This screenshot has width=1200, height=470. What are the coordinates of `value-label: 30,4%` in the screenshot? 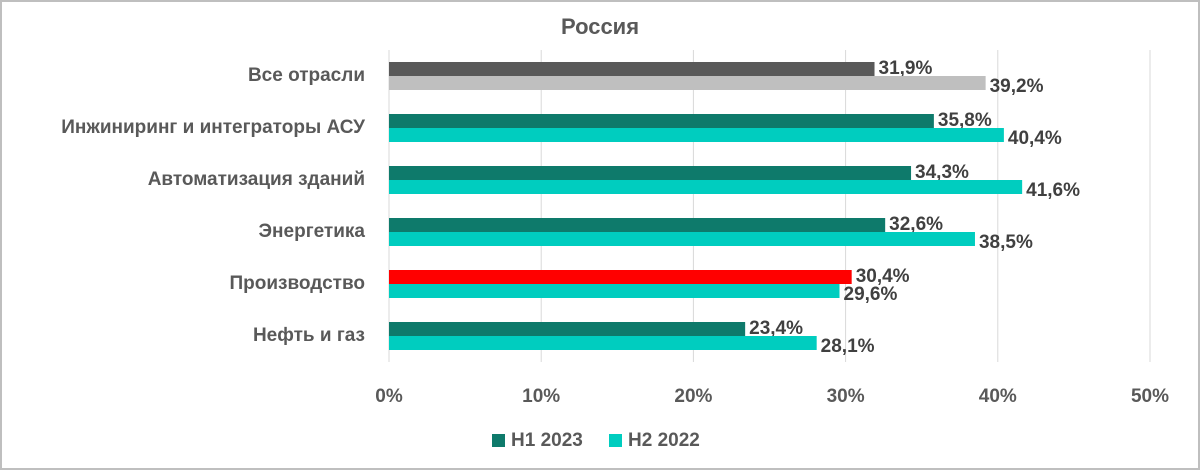 It's located at (883, 276).